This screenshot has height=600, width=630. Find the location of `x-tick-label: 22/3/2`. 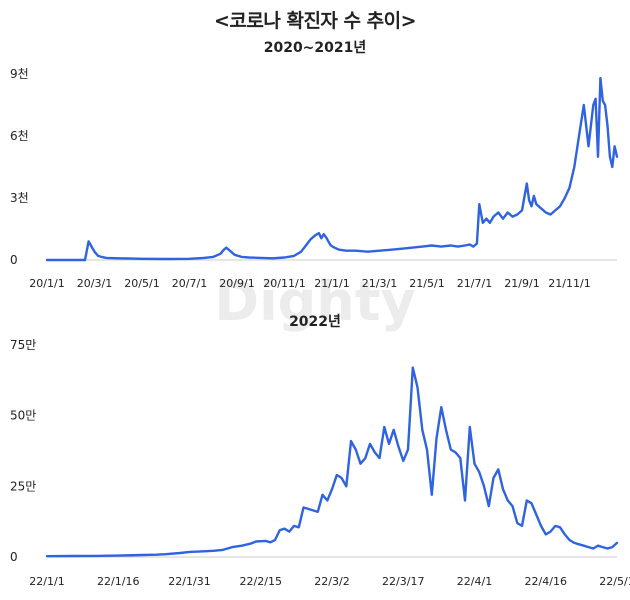

x-tick-label: 22/3/2 is located at coordinates (331, 581).